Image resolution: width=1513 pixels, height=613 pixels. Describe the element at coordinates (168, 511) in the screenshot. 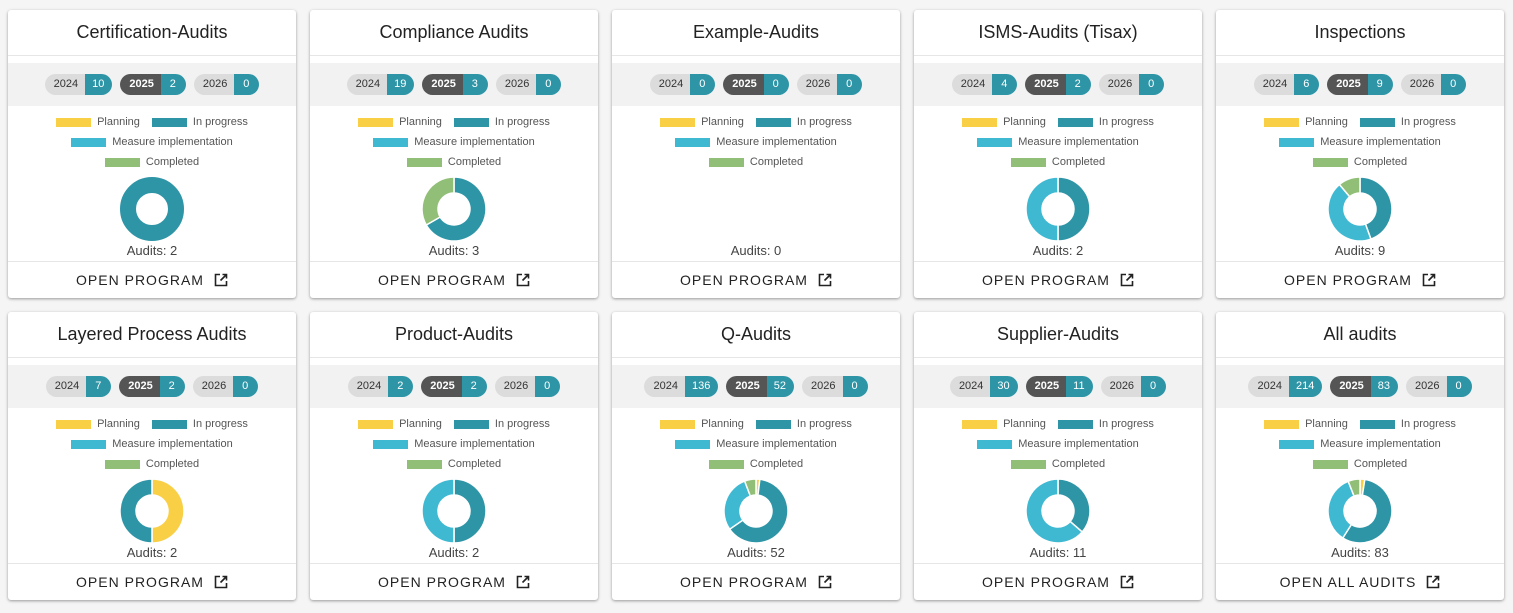

I see `donut-slice-planning` at that location.